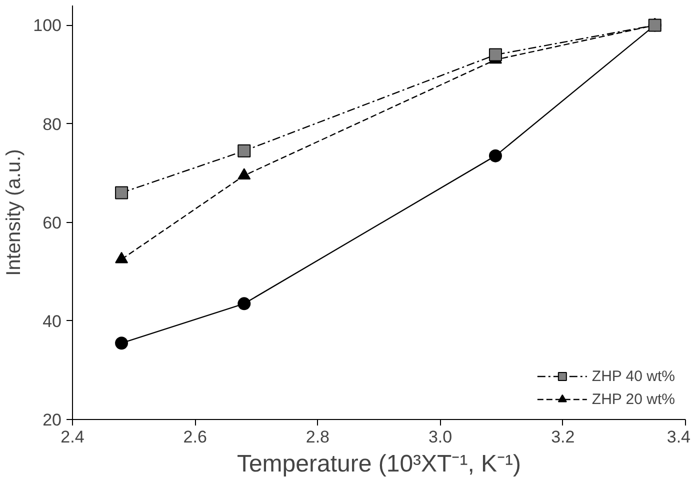  Describe the element at coordinates (52, 222) in the screenshot. I see `y-tick-label: 60` at that location.